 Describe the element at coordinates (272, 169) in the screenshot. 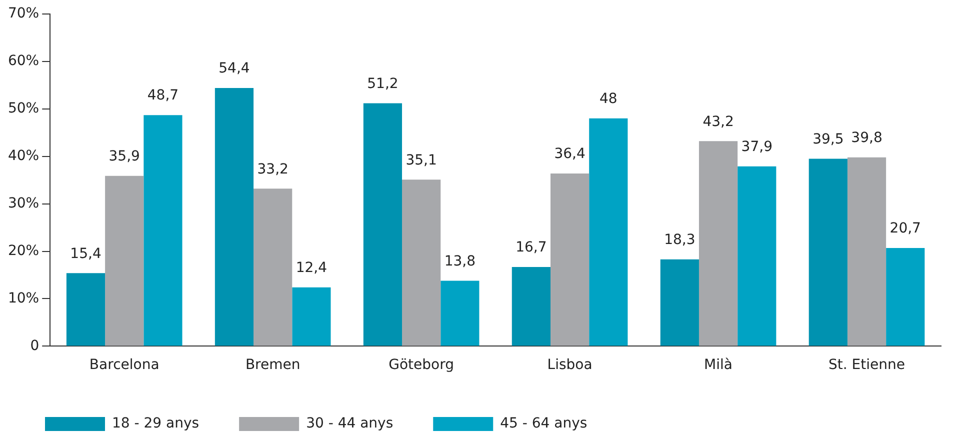

I see `data-label: 33,2` at that location.